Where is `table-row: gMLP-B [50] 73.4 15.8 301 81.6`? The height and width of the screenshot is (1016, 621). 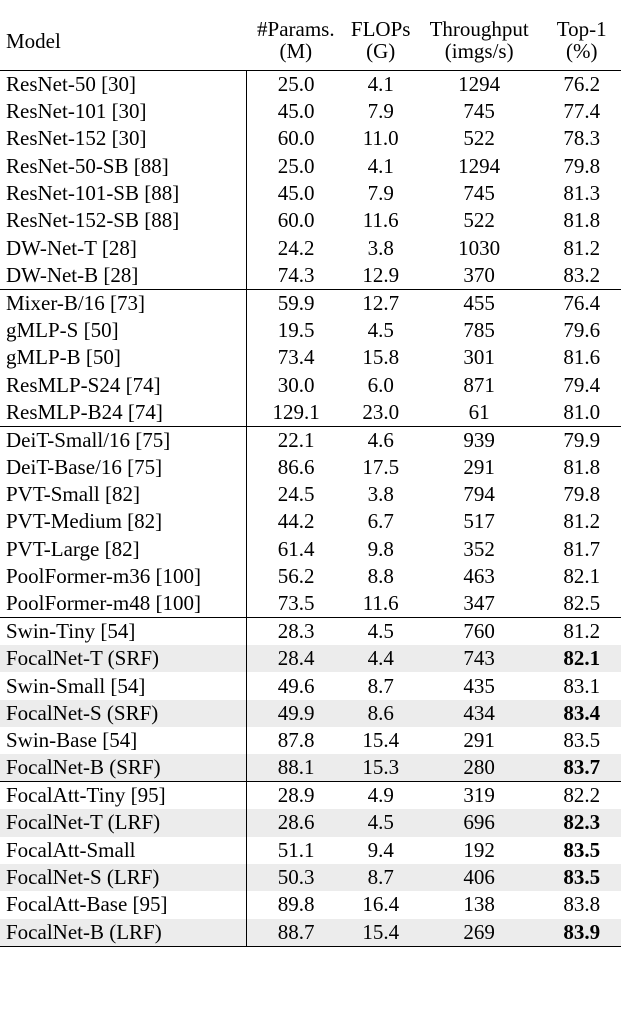
table-row: gMLP-B [50] 73.4 15.8 301 81.6 is located at coordinates (310, 358).